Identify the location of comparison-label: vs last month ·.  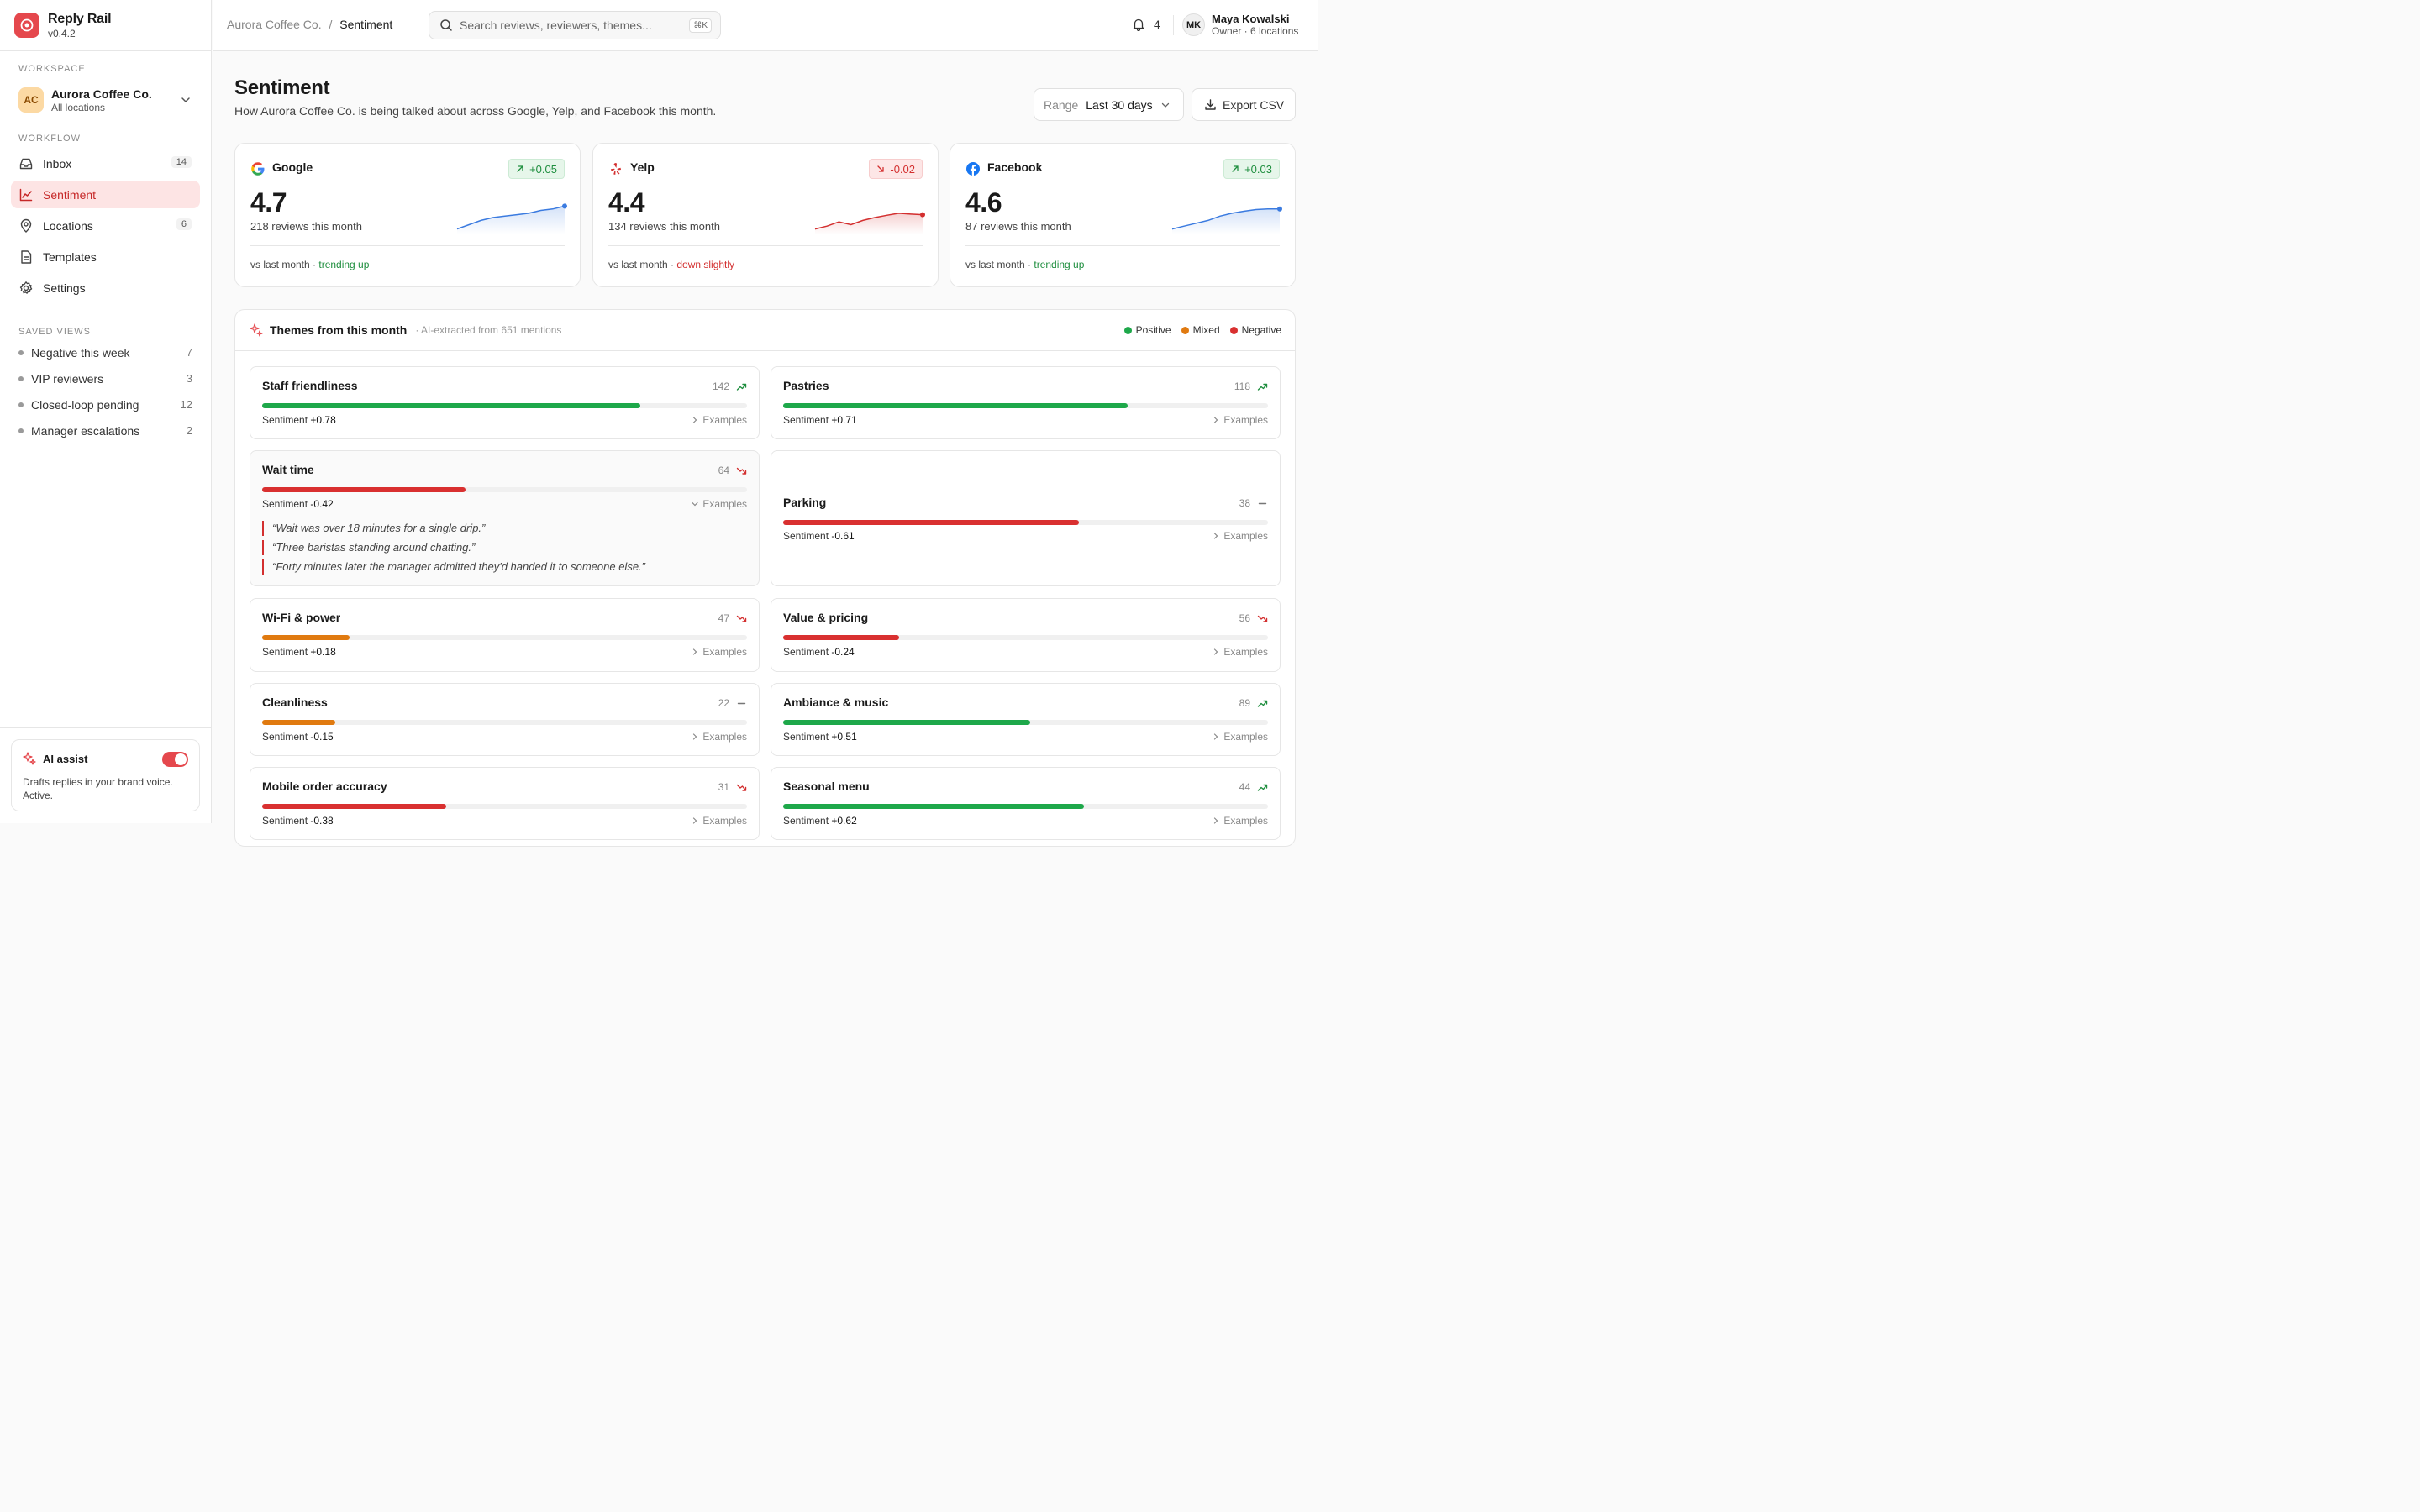
(643, 264).